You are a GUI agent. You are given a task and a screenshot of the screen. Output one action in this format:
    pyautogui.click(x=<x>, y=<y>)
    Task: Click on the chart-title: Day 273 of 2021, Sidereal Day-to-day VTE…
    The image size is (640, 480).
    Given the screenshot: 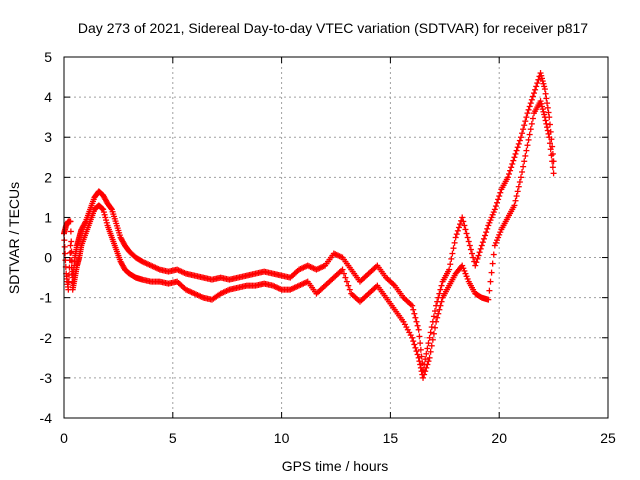 What is the action you would take?
    pyautogui.click(x=333, y=28)
    